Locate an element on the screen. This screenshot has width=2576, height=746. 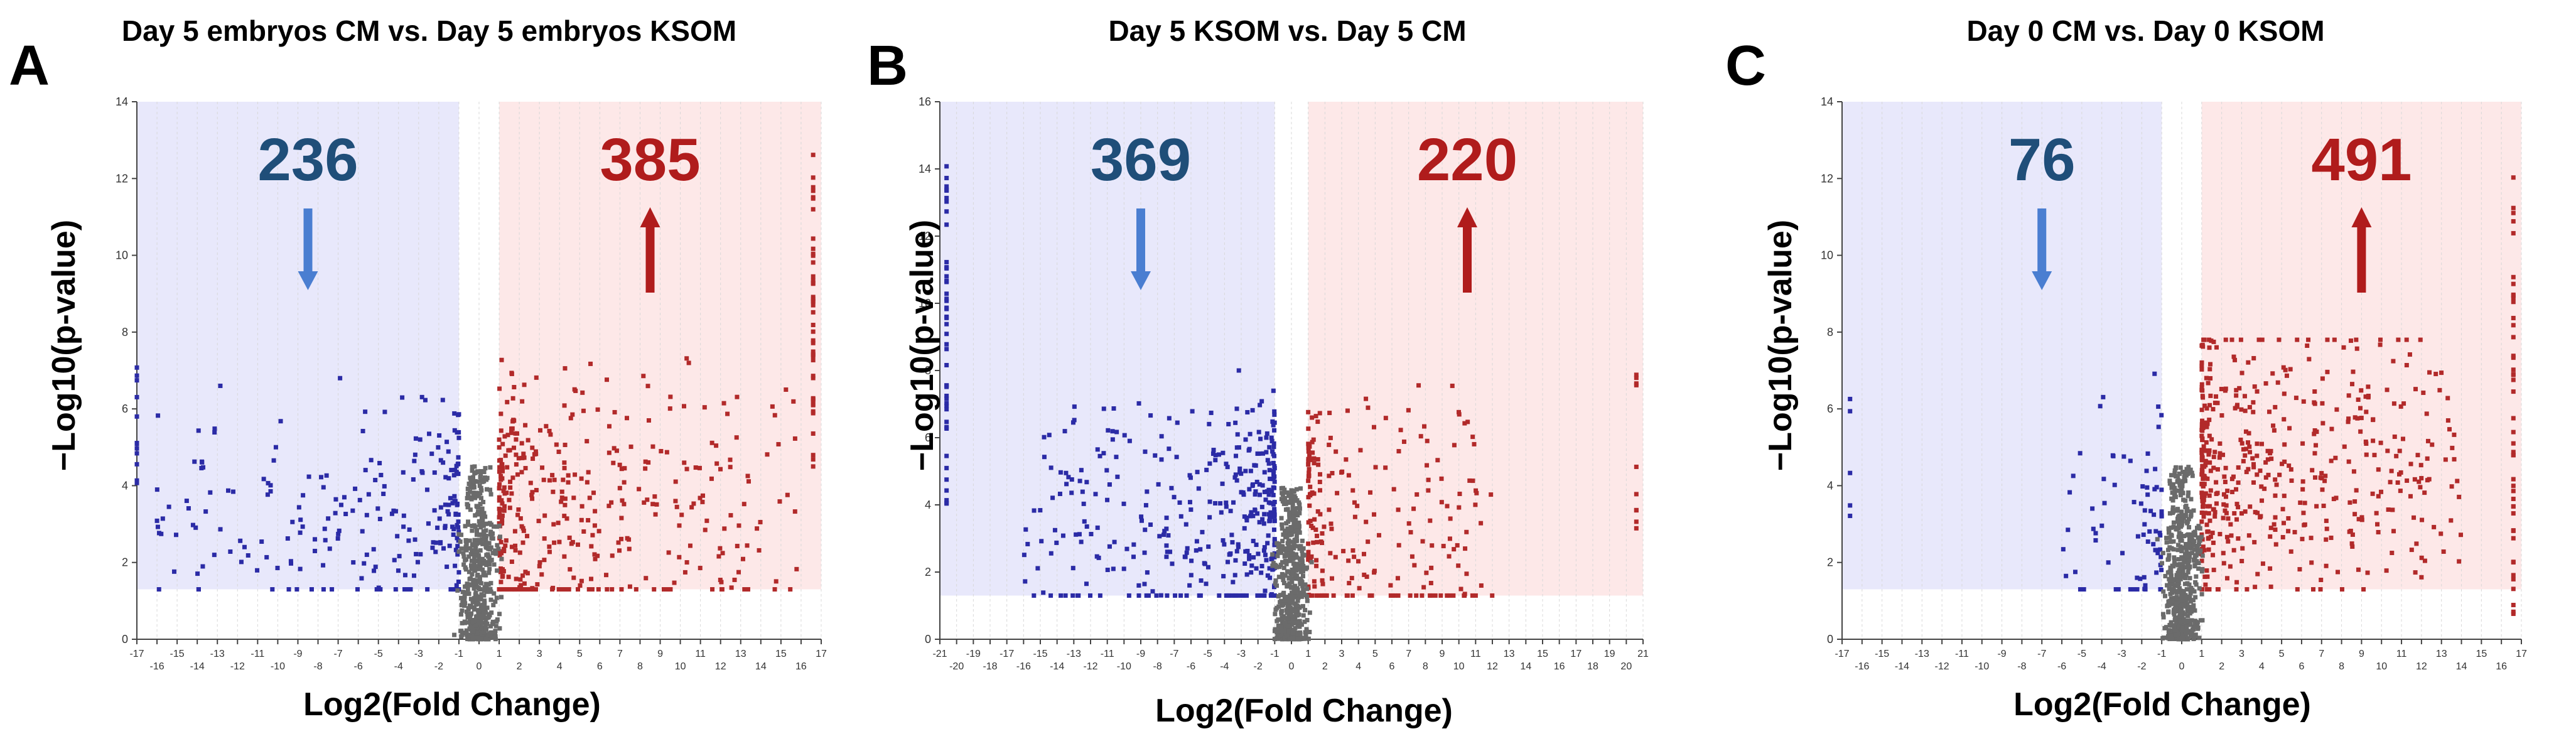
x-tick-label: -12 is located at coordinates (238, 666).